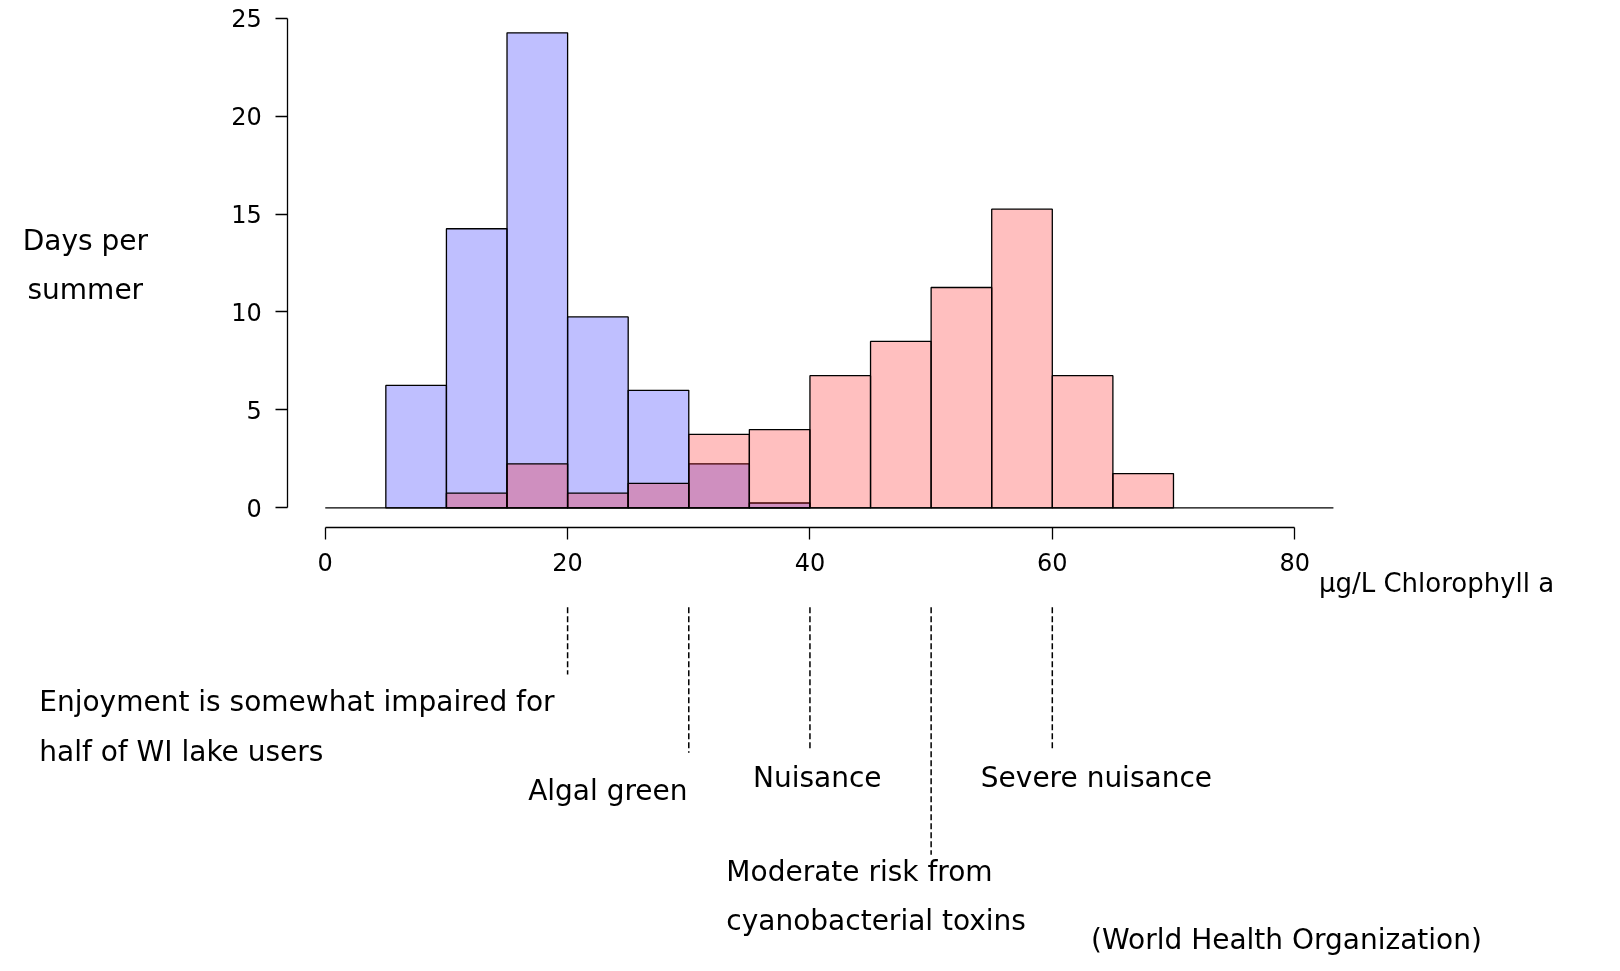  I want to click on y-tick-label: 15, so click(246, 215).